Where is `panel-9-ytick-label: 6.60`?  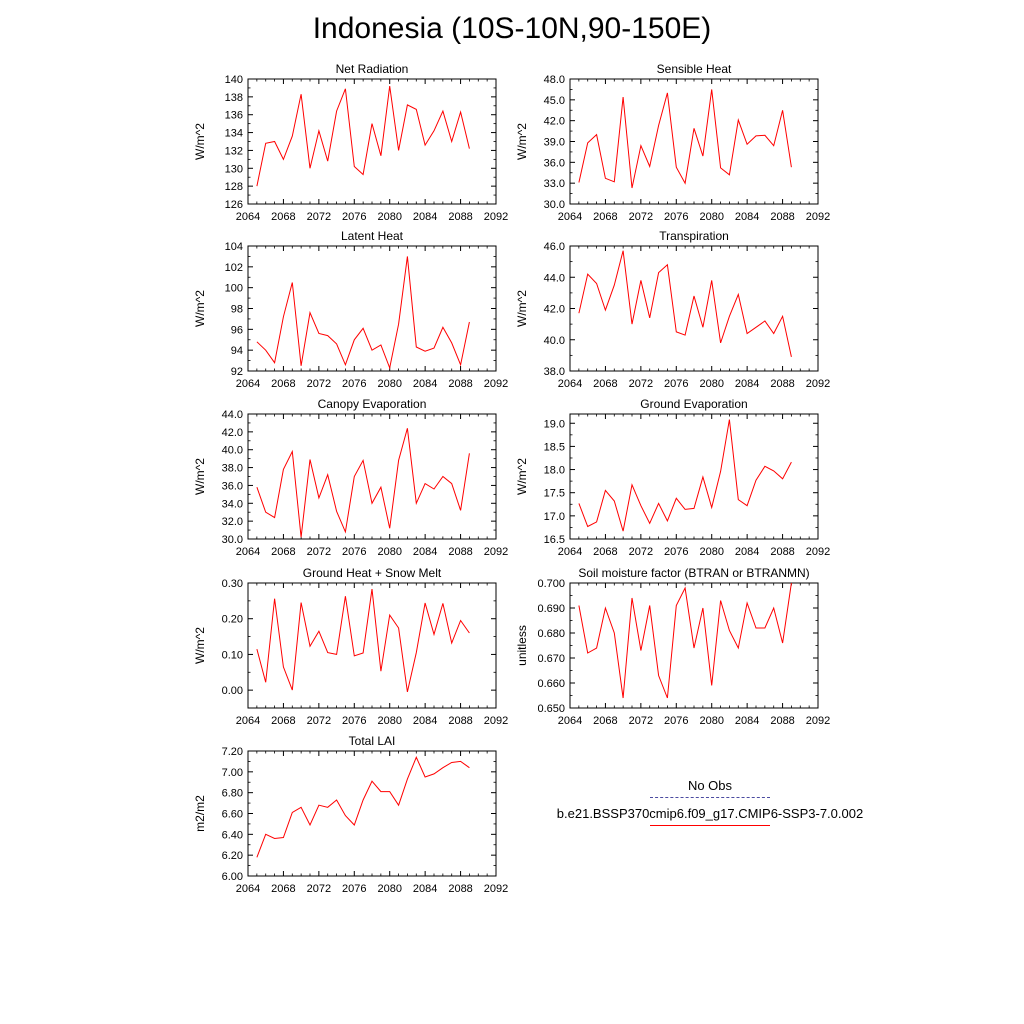 panel-9-ytick-label: 6.60 is located at coordinates (232, 815).